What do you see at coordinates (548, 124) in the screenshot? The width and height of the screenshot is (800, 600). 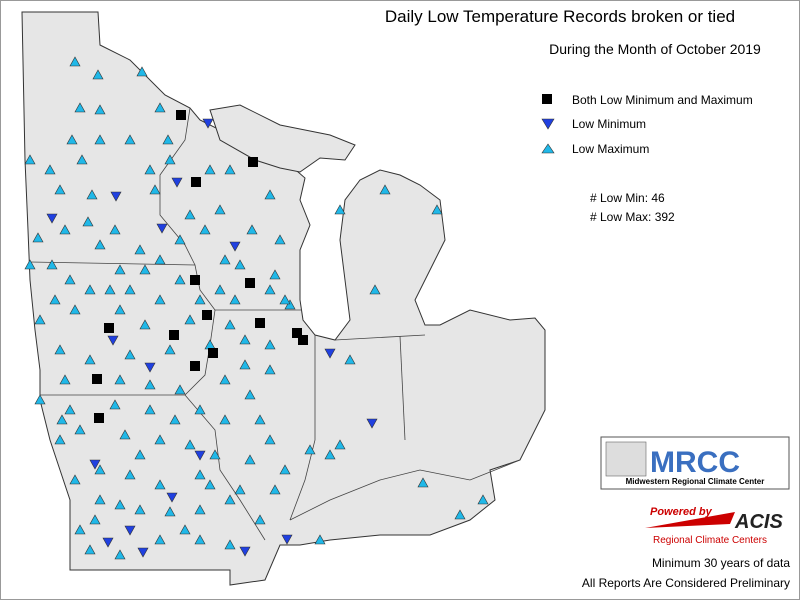 I see `legend-down-triangle` at bounding box center [548, 124].